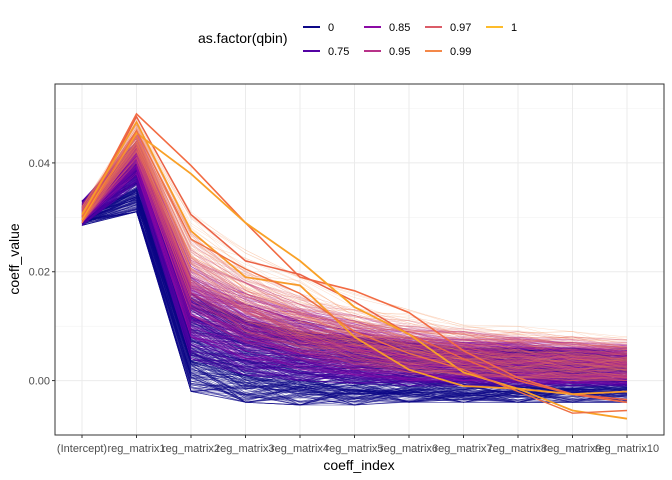 This screenshot has width=672, height=480. Describe the element at coordinates (399, 52) in the screenshot. I see `legend-label: 0.95` at that location.